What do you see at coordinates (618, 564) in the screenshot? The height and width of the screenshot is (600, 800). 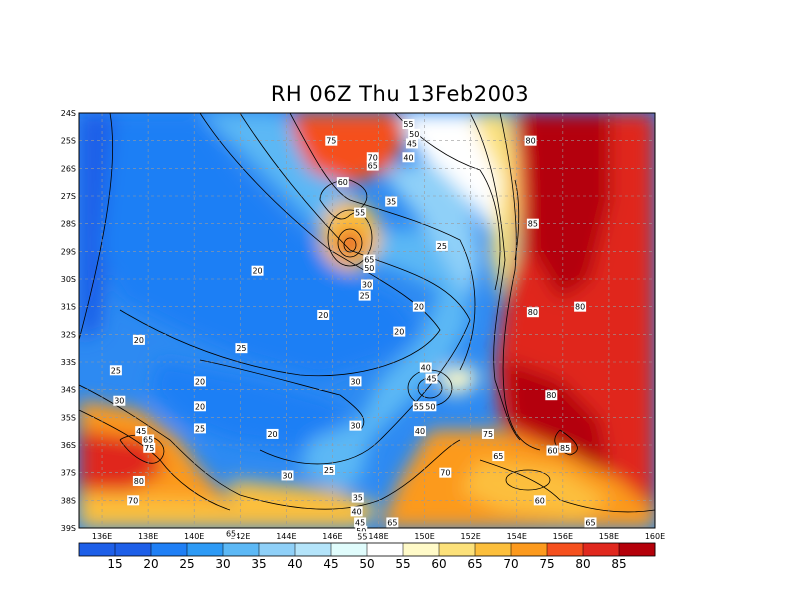 I see `colorbar-label: 85` at bounding box center [618, 564].